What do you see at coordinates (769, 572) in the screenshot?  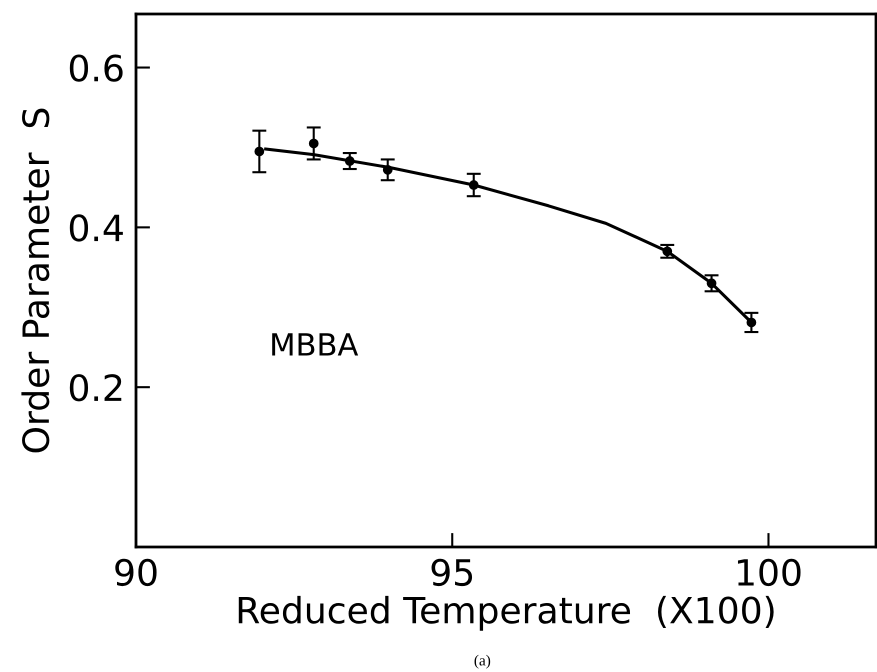 I see `x-tick-label: 100` at bounding box center [769, 572].